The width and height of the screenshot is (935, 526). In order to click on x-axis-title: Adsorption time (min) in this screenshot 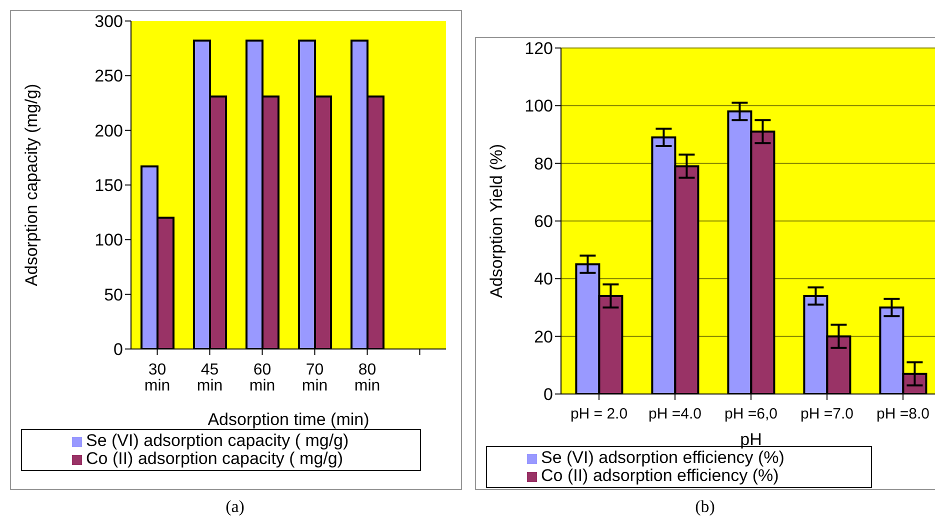, I will do `click(289, 419)`.